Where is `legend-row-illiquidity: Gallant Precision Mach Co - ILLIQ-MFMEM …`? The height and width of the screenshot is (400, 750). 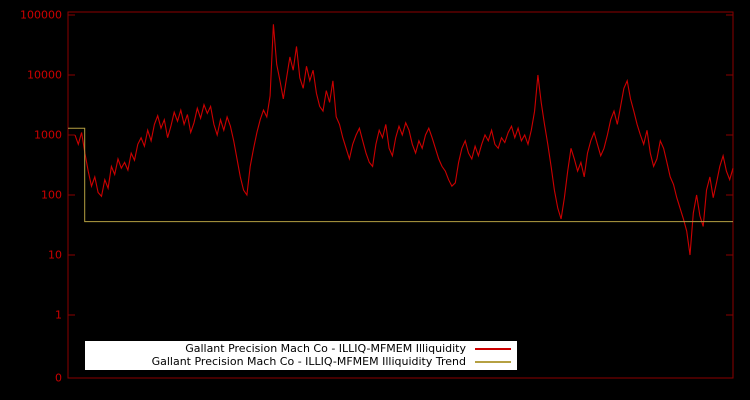 legend-row-illiquidity: Gallant Precision Mach Co - ILLIQ-MFMEM … is located at coordinates (299, 348).